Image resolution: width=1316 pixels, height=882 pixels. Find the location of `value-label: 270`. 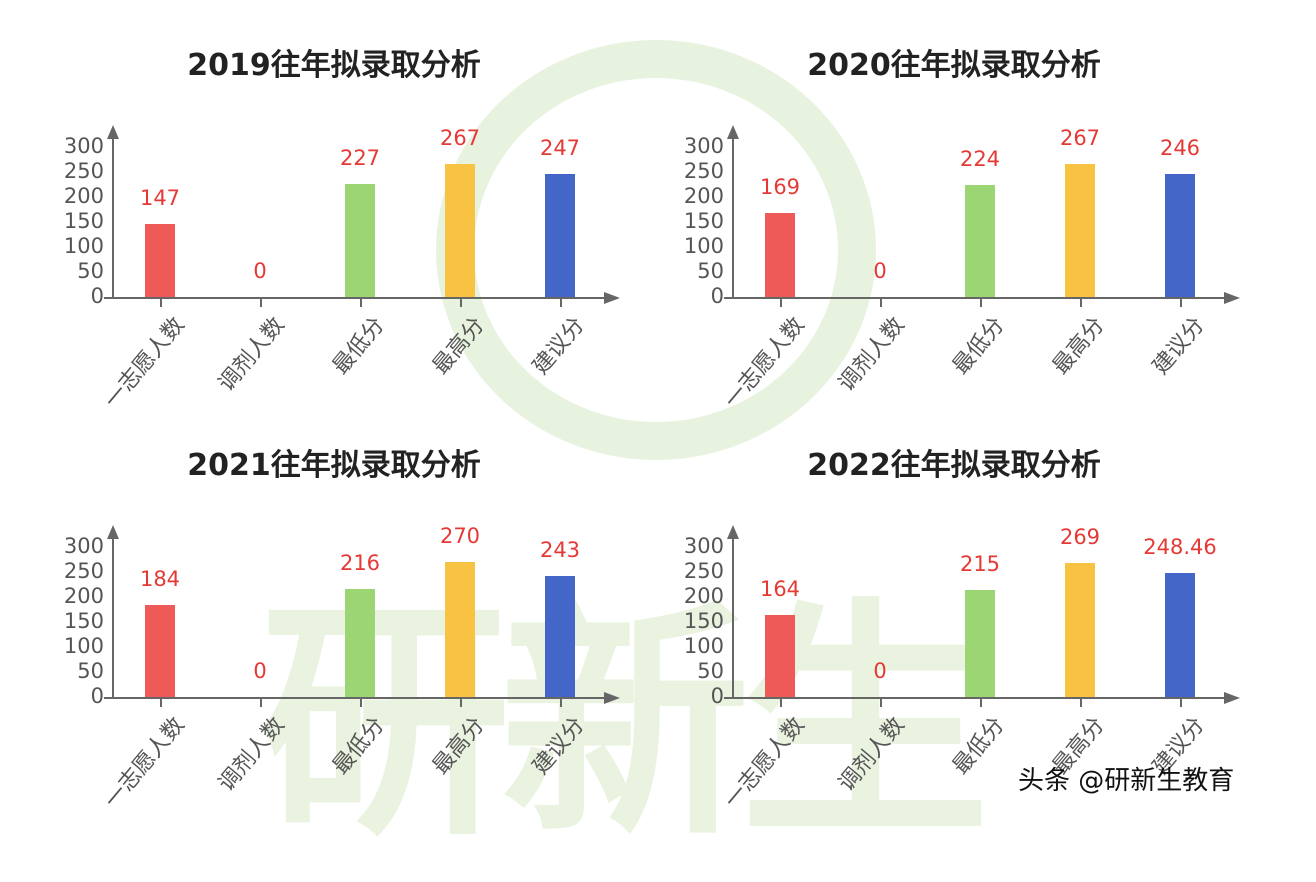

value-label: 270 is located at coordinates (460, 536).